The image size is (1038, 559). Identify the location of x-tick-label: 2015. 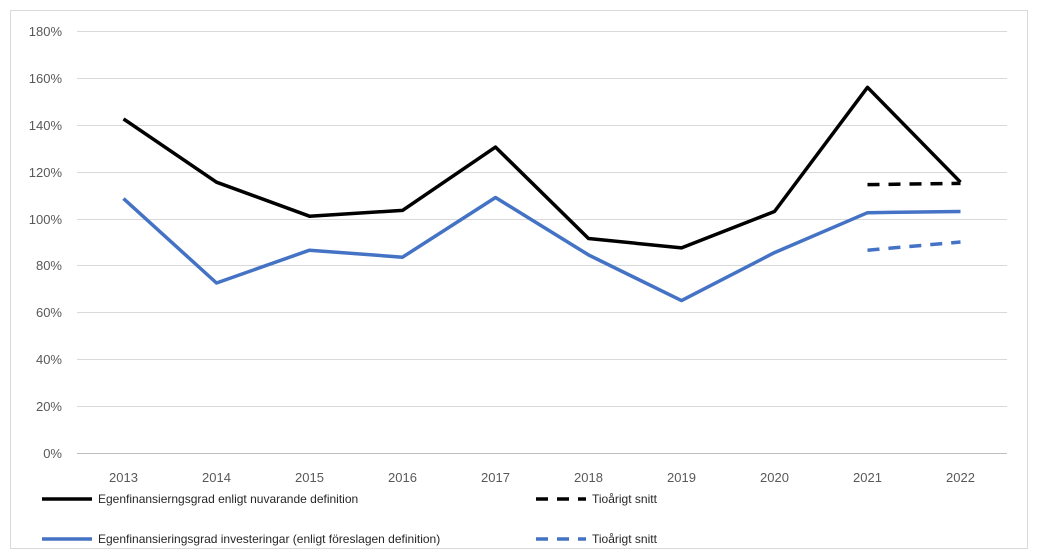
(309, 477).